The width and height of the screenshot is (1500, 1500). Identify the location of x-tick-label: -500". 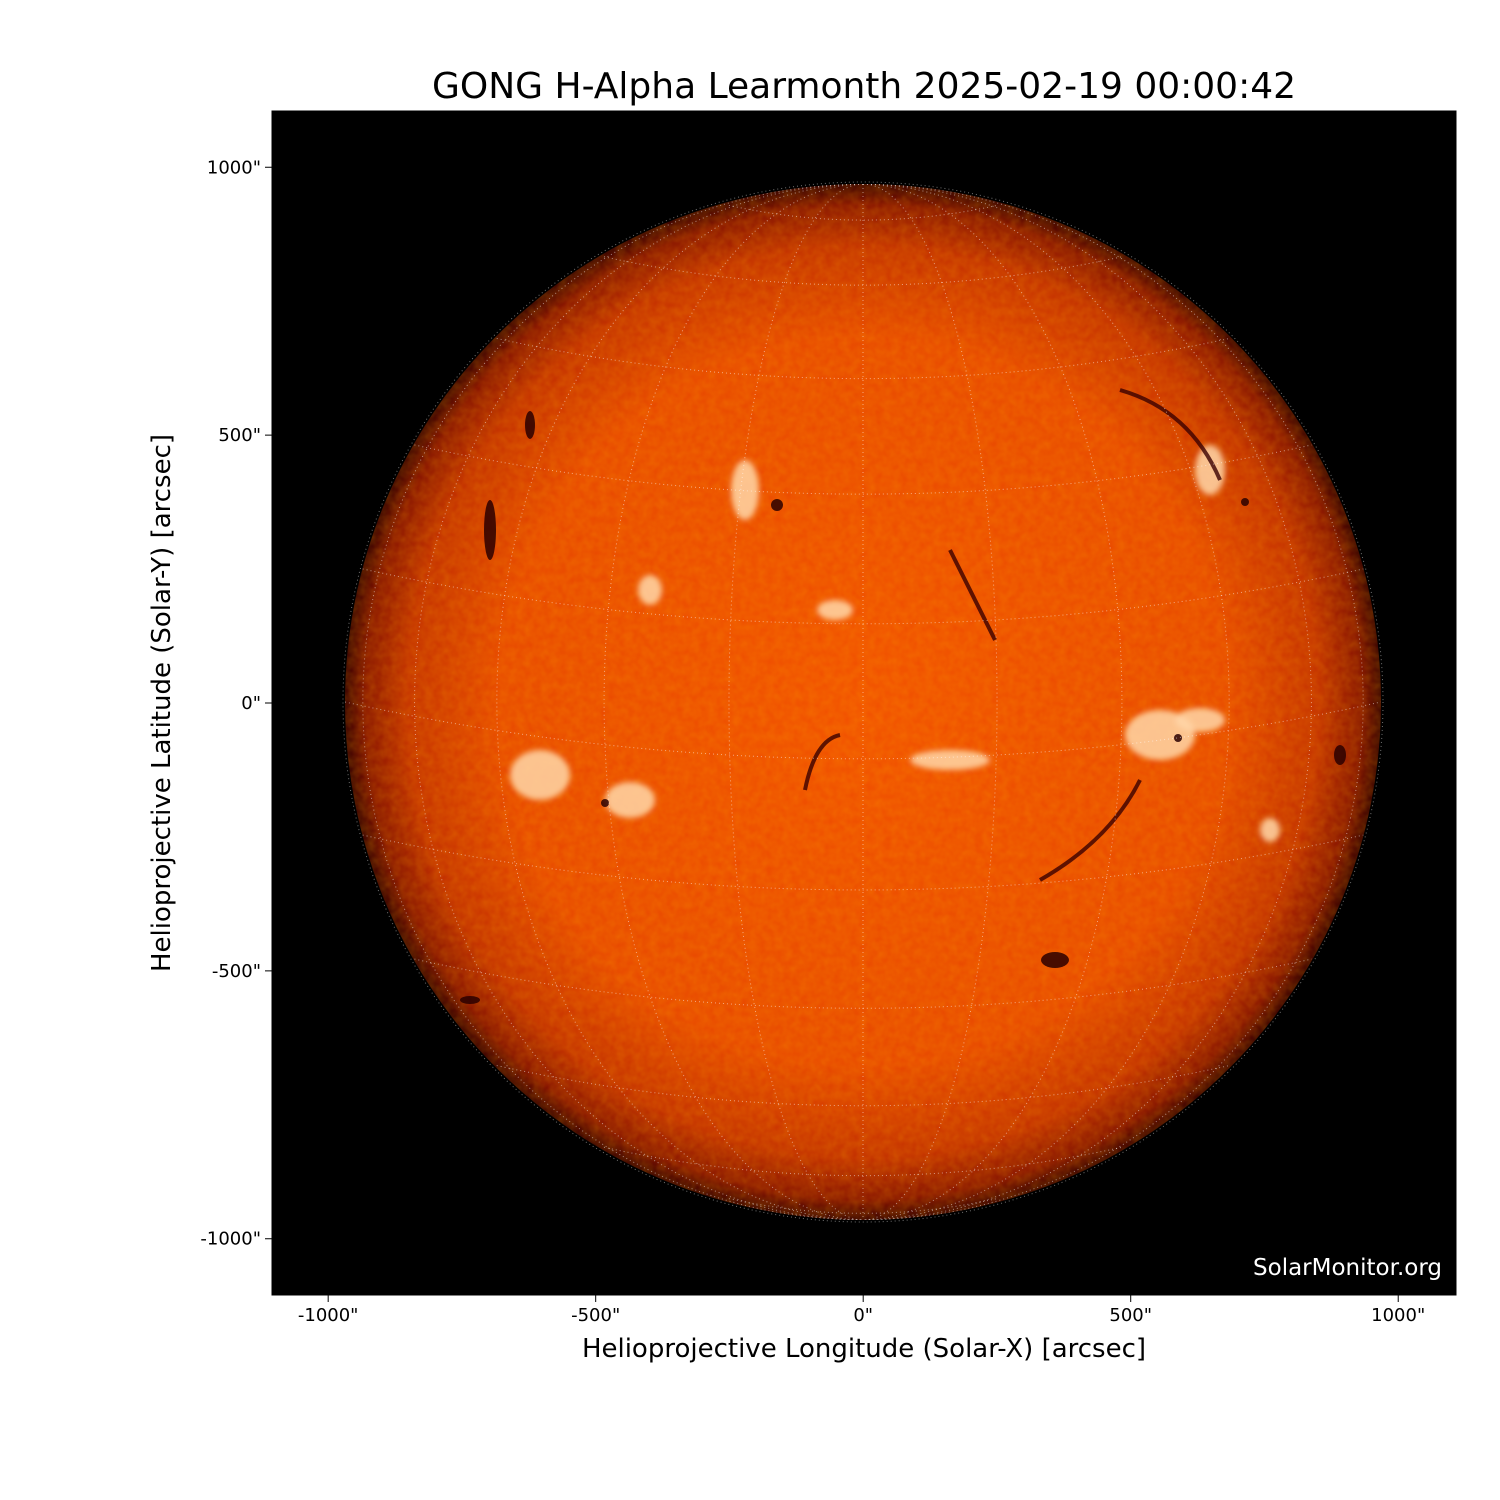
(595, 1315).